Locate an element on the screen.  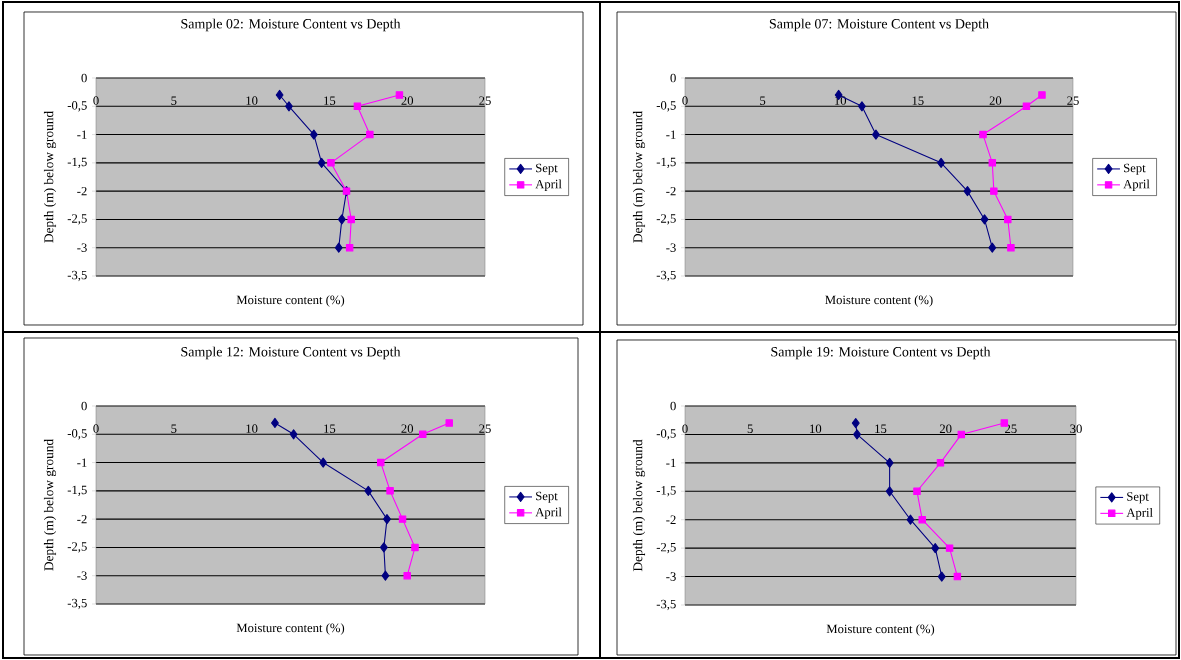
chart-title: Sample 07: Moisture Content vs Depth is located at coordinates (879, 25).